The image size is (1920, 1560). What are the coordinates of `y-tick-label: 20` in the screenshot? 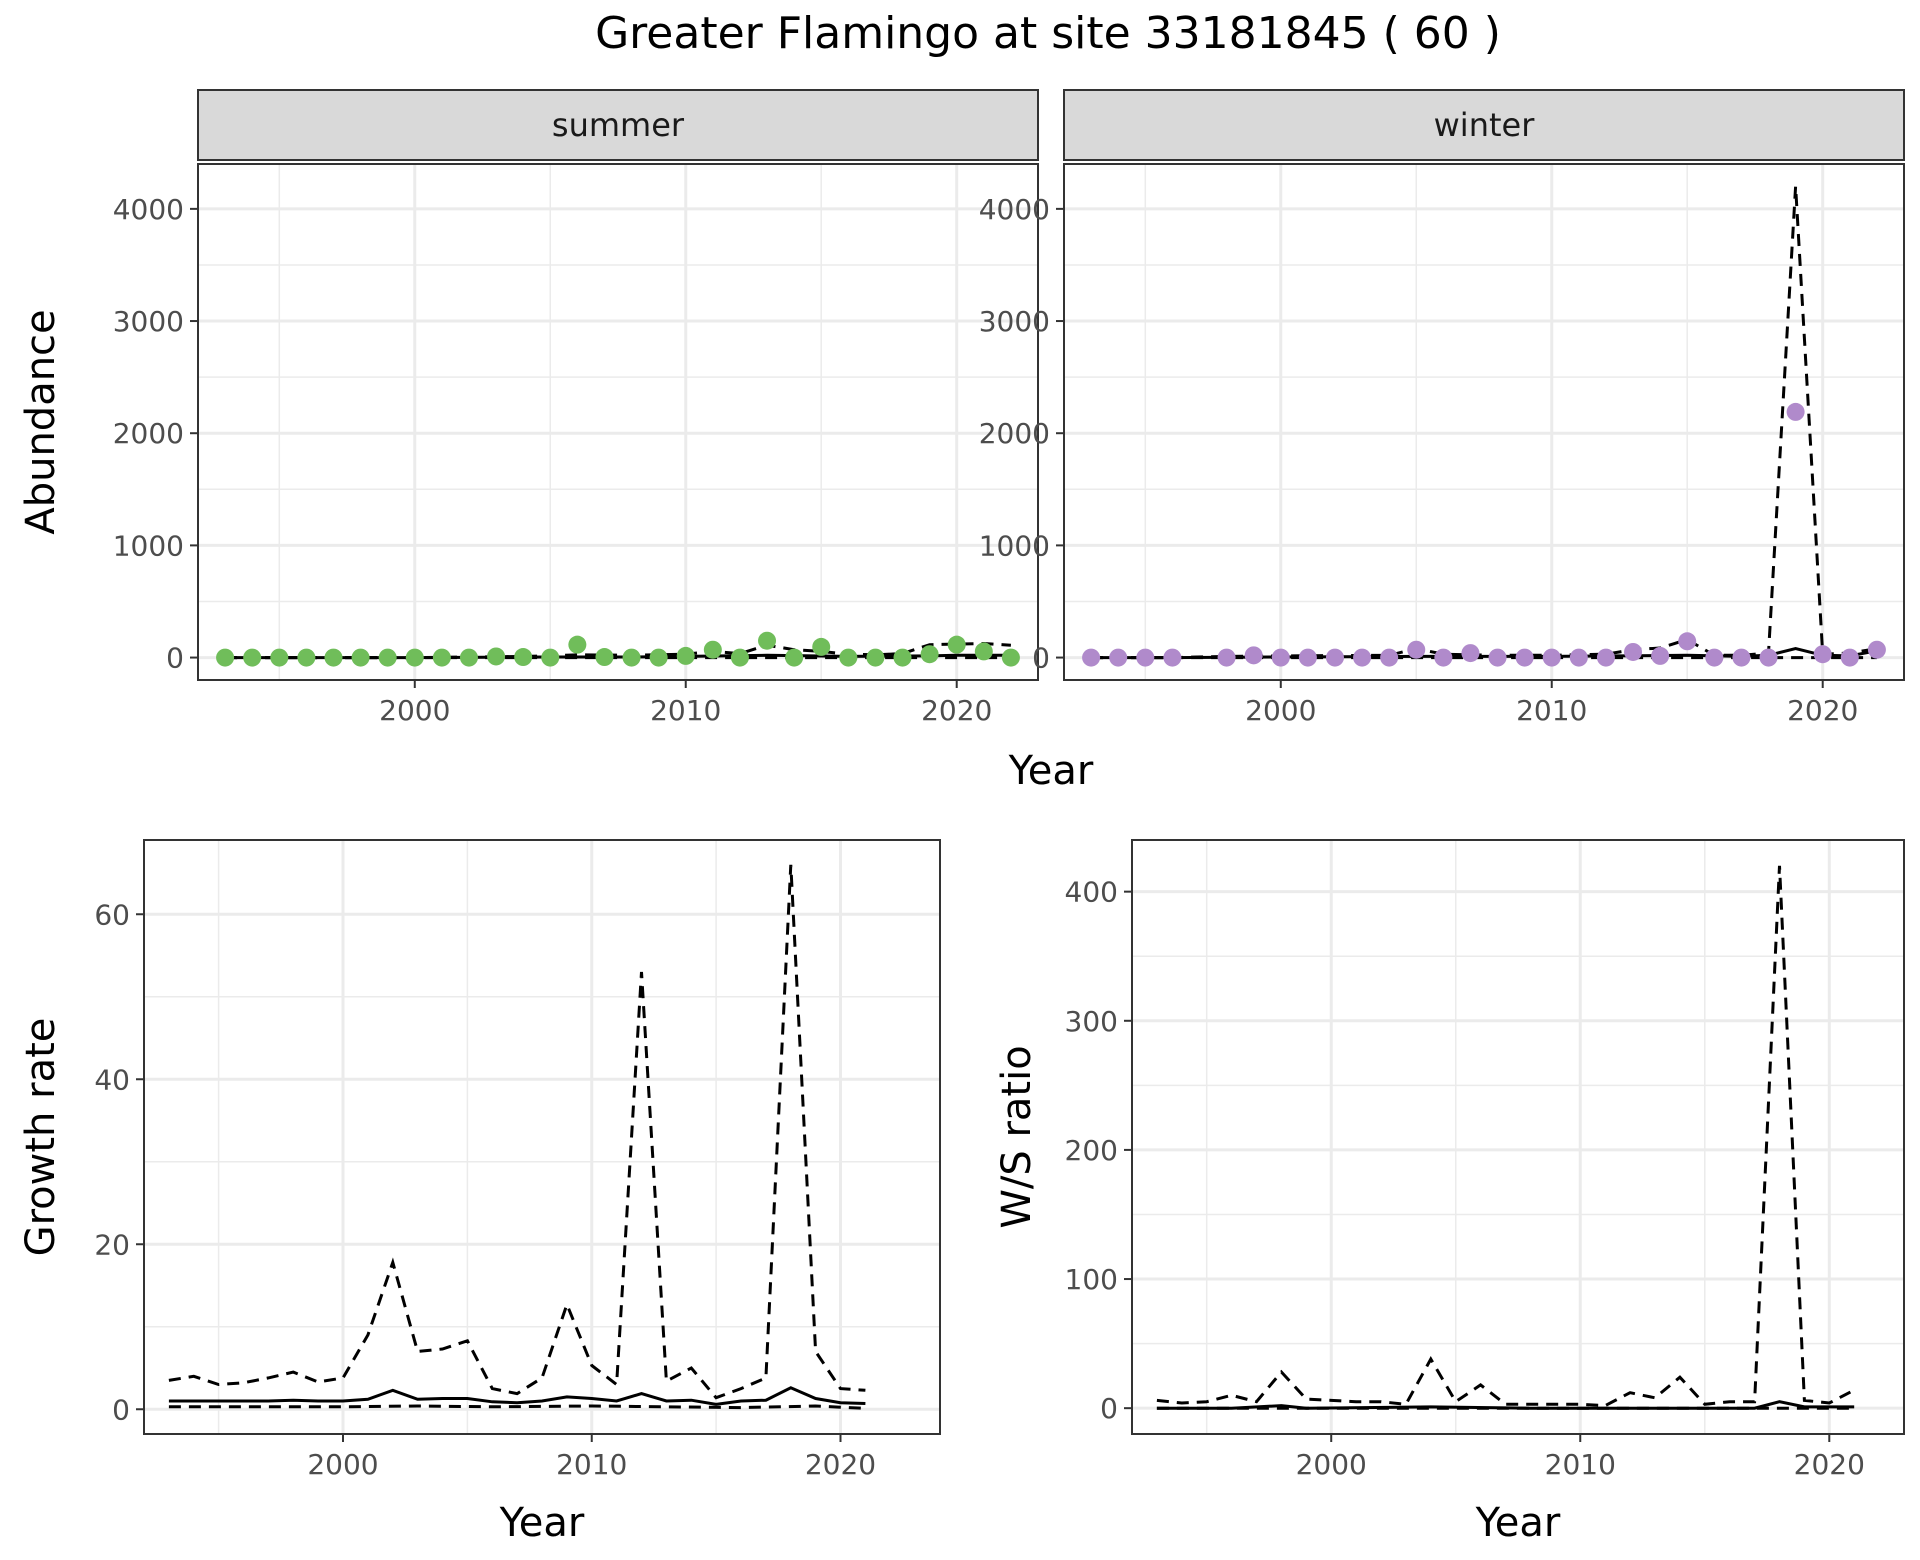 It's located at (112, 1244).